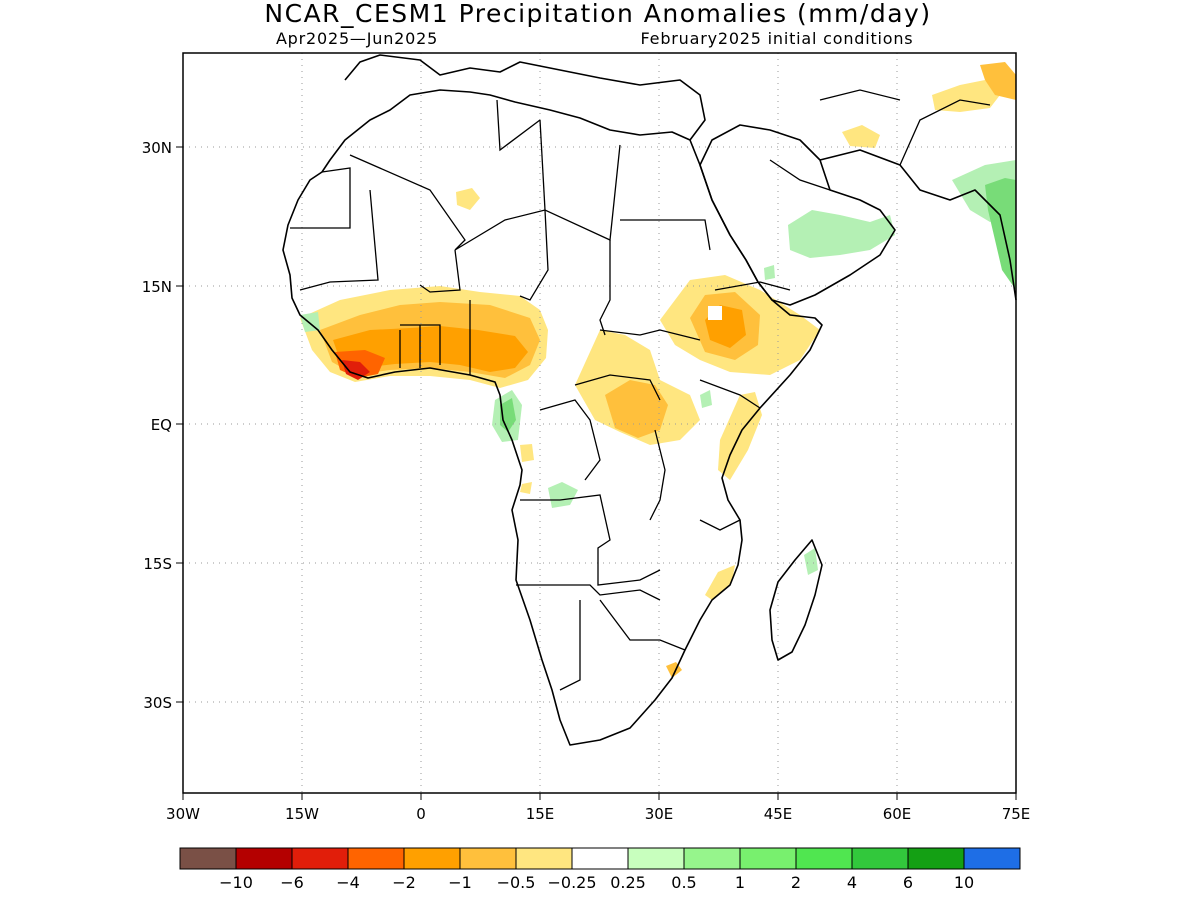 The height and width of the screenshot is (900, 1200). What do you see at coordinates (460, 882) in the screenshot?
I see `colorbar-label: −1` at bounding box center [460, 882].